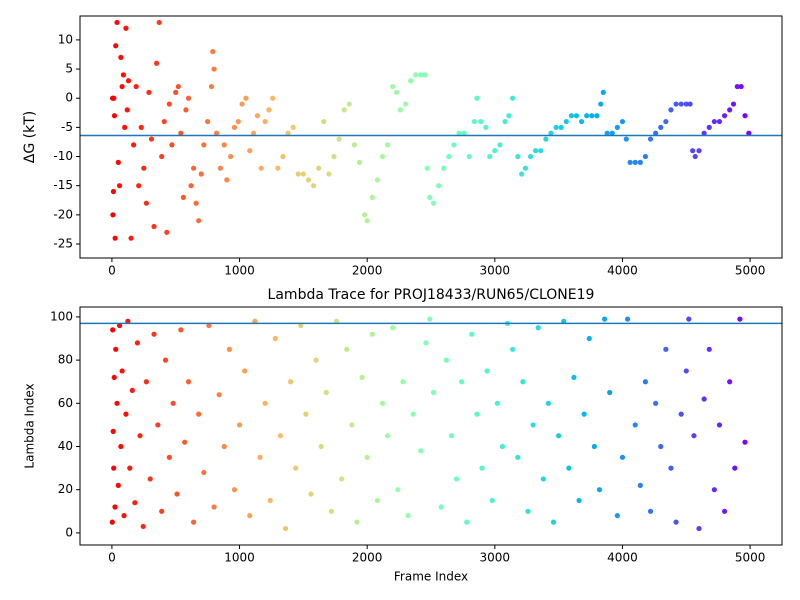 The width and height of the screenshot is (800, 600). Describe the element at coordinates (112, 271) in the screenshot. I see `x-tick-label: 0` at that location.